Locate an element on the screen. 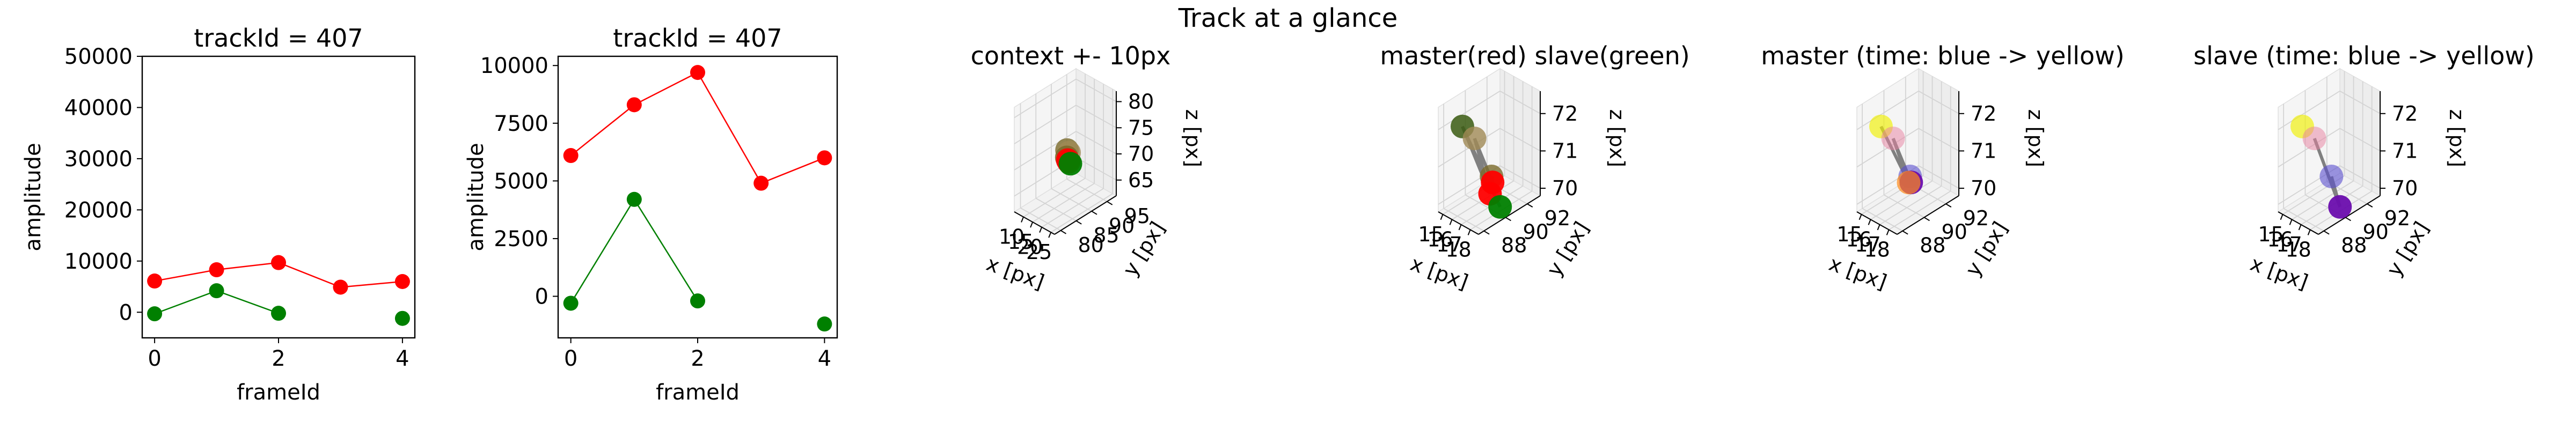 The height and width of the screenshot is (429, 2576). y-axis-label: amplitude is located at coordinates (33, 197).